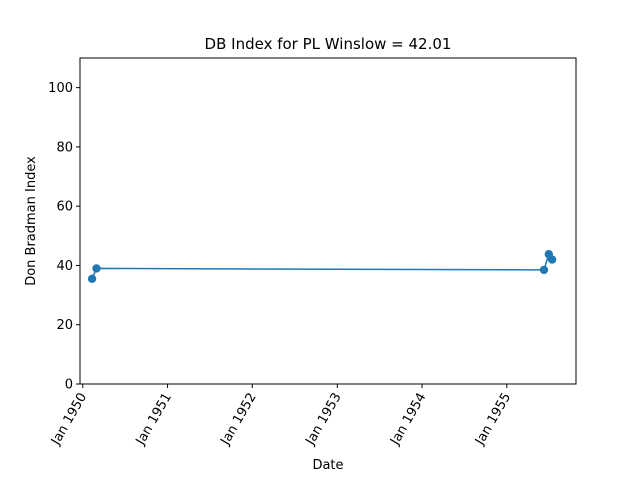  I want to click on y-tick-label: 60, so click(64, 207).